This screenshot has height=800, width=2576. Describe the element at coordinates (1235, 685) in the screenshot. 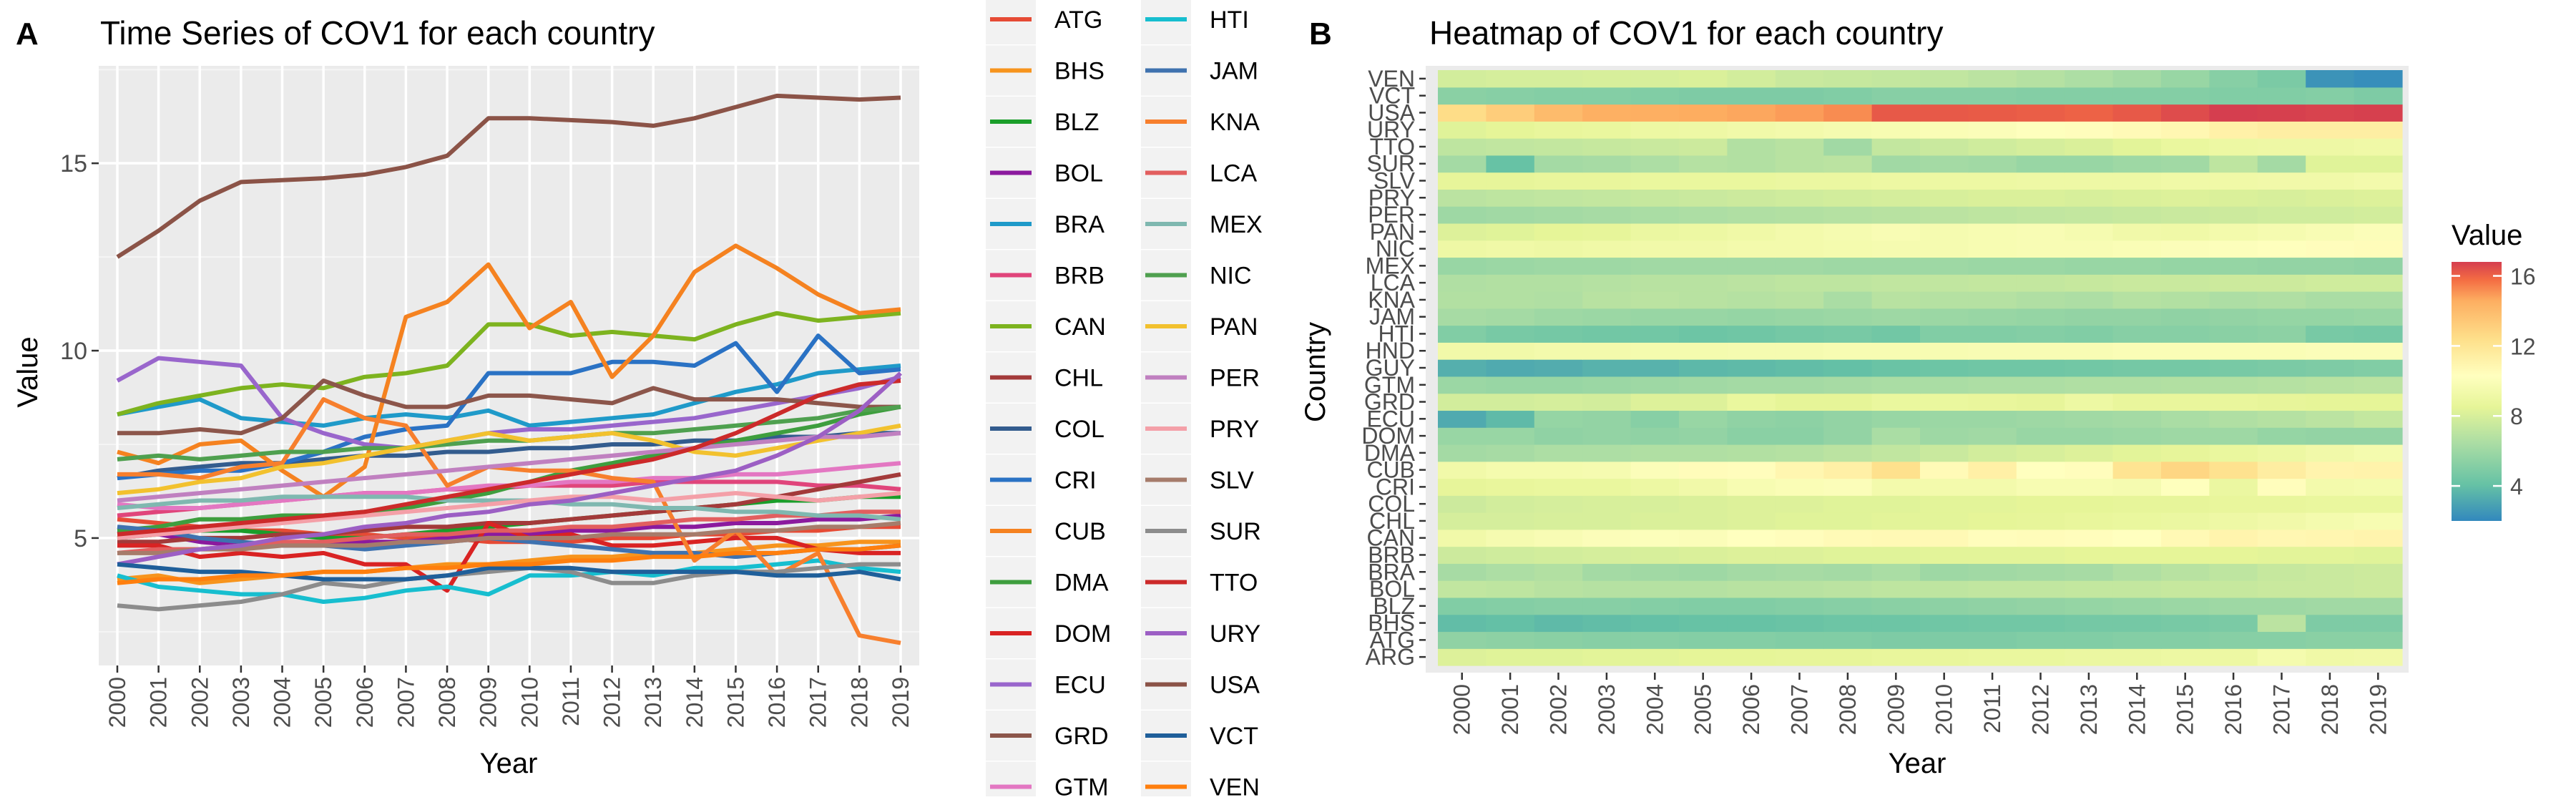

I see `legend-label-usa: USA` at that location.